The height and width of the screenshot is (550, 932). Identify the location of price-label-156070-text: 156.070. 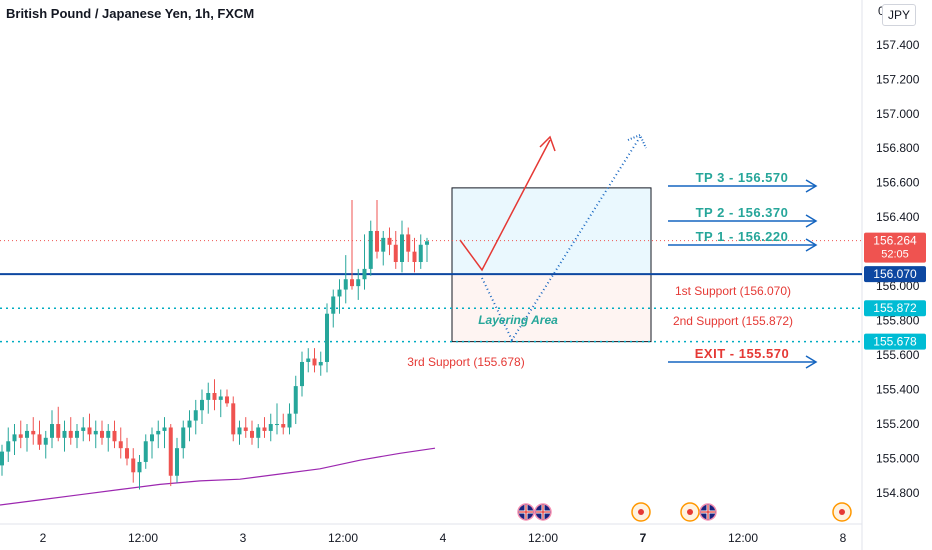
(895, 274).